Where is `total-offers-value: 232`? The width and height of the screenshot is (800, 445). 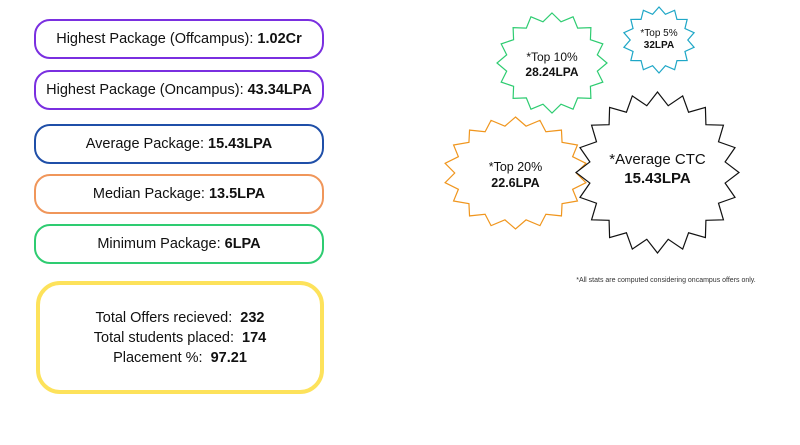
total-offers-value: 232 is located at coordinates (252, 317).